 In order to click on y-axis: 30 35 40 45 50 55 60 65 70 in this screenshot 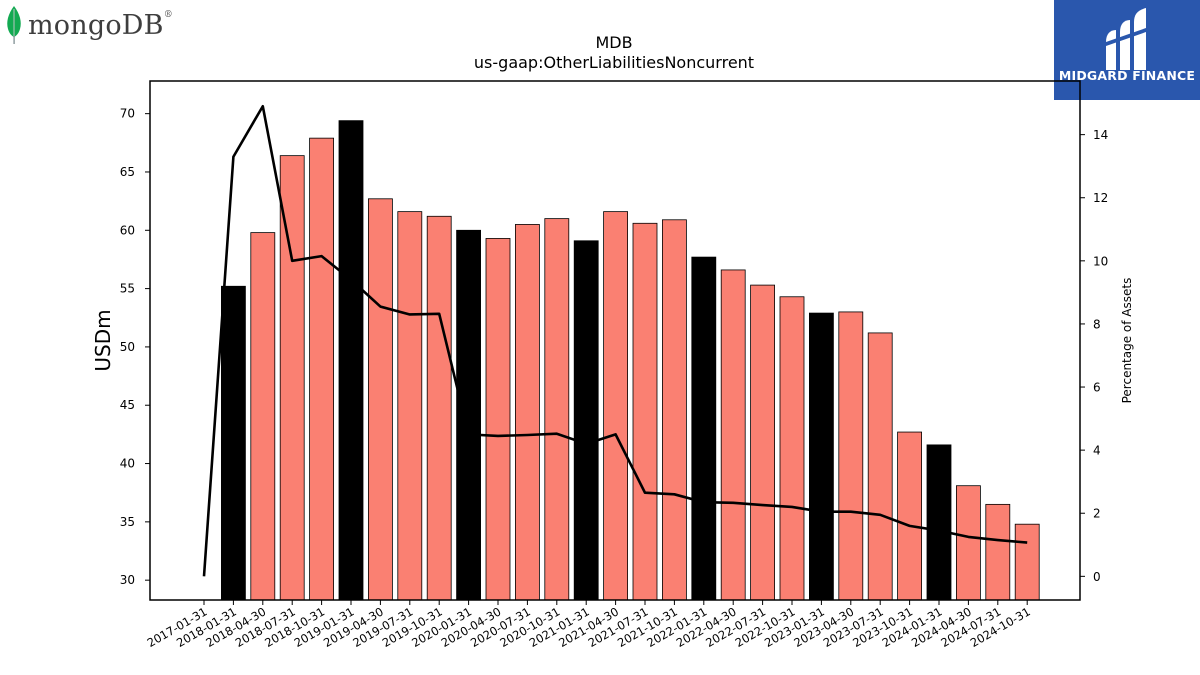, I will do `click(135, 347)`.